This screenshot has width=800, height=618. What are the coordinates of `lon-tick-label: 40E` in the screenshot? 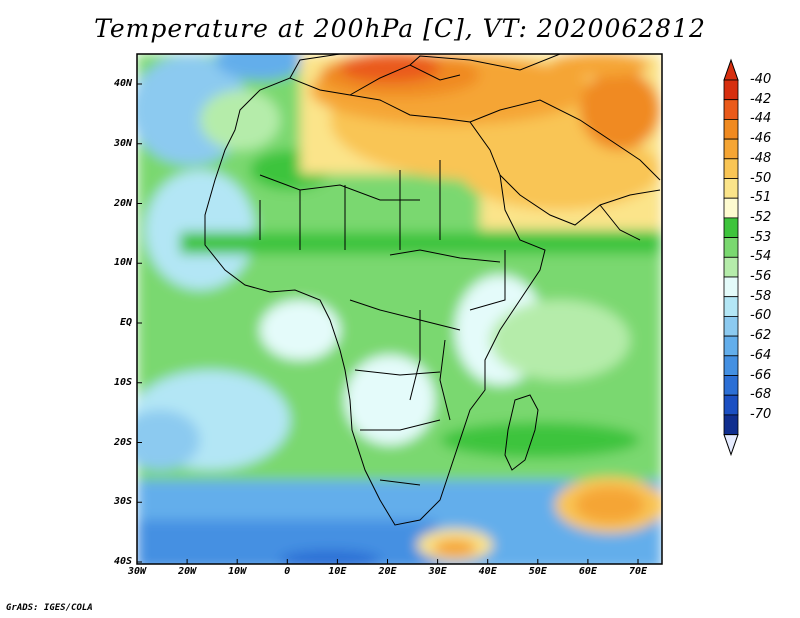 It's located at (487, 571).